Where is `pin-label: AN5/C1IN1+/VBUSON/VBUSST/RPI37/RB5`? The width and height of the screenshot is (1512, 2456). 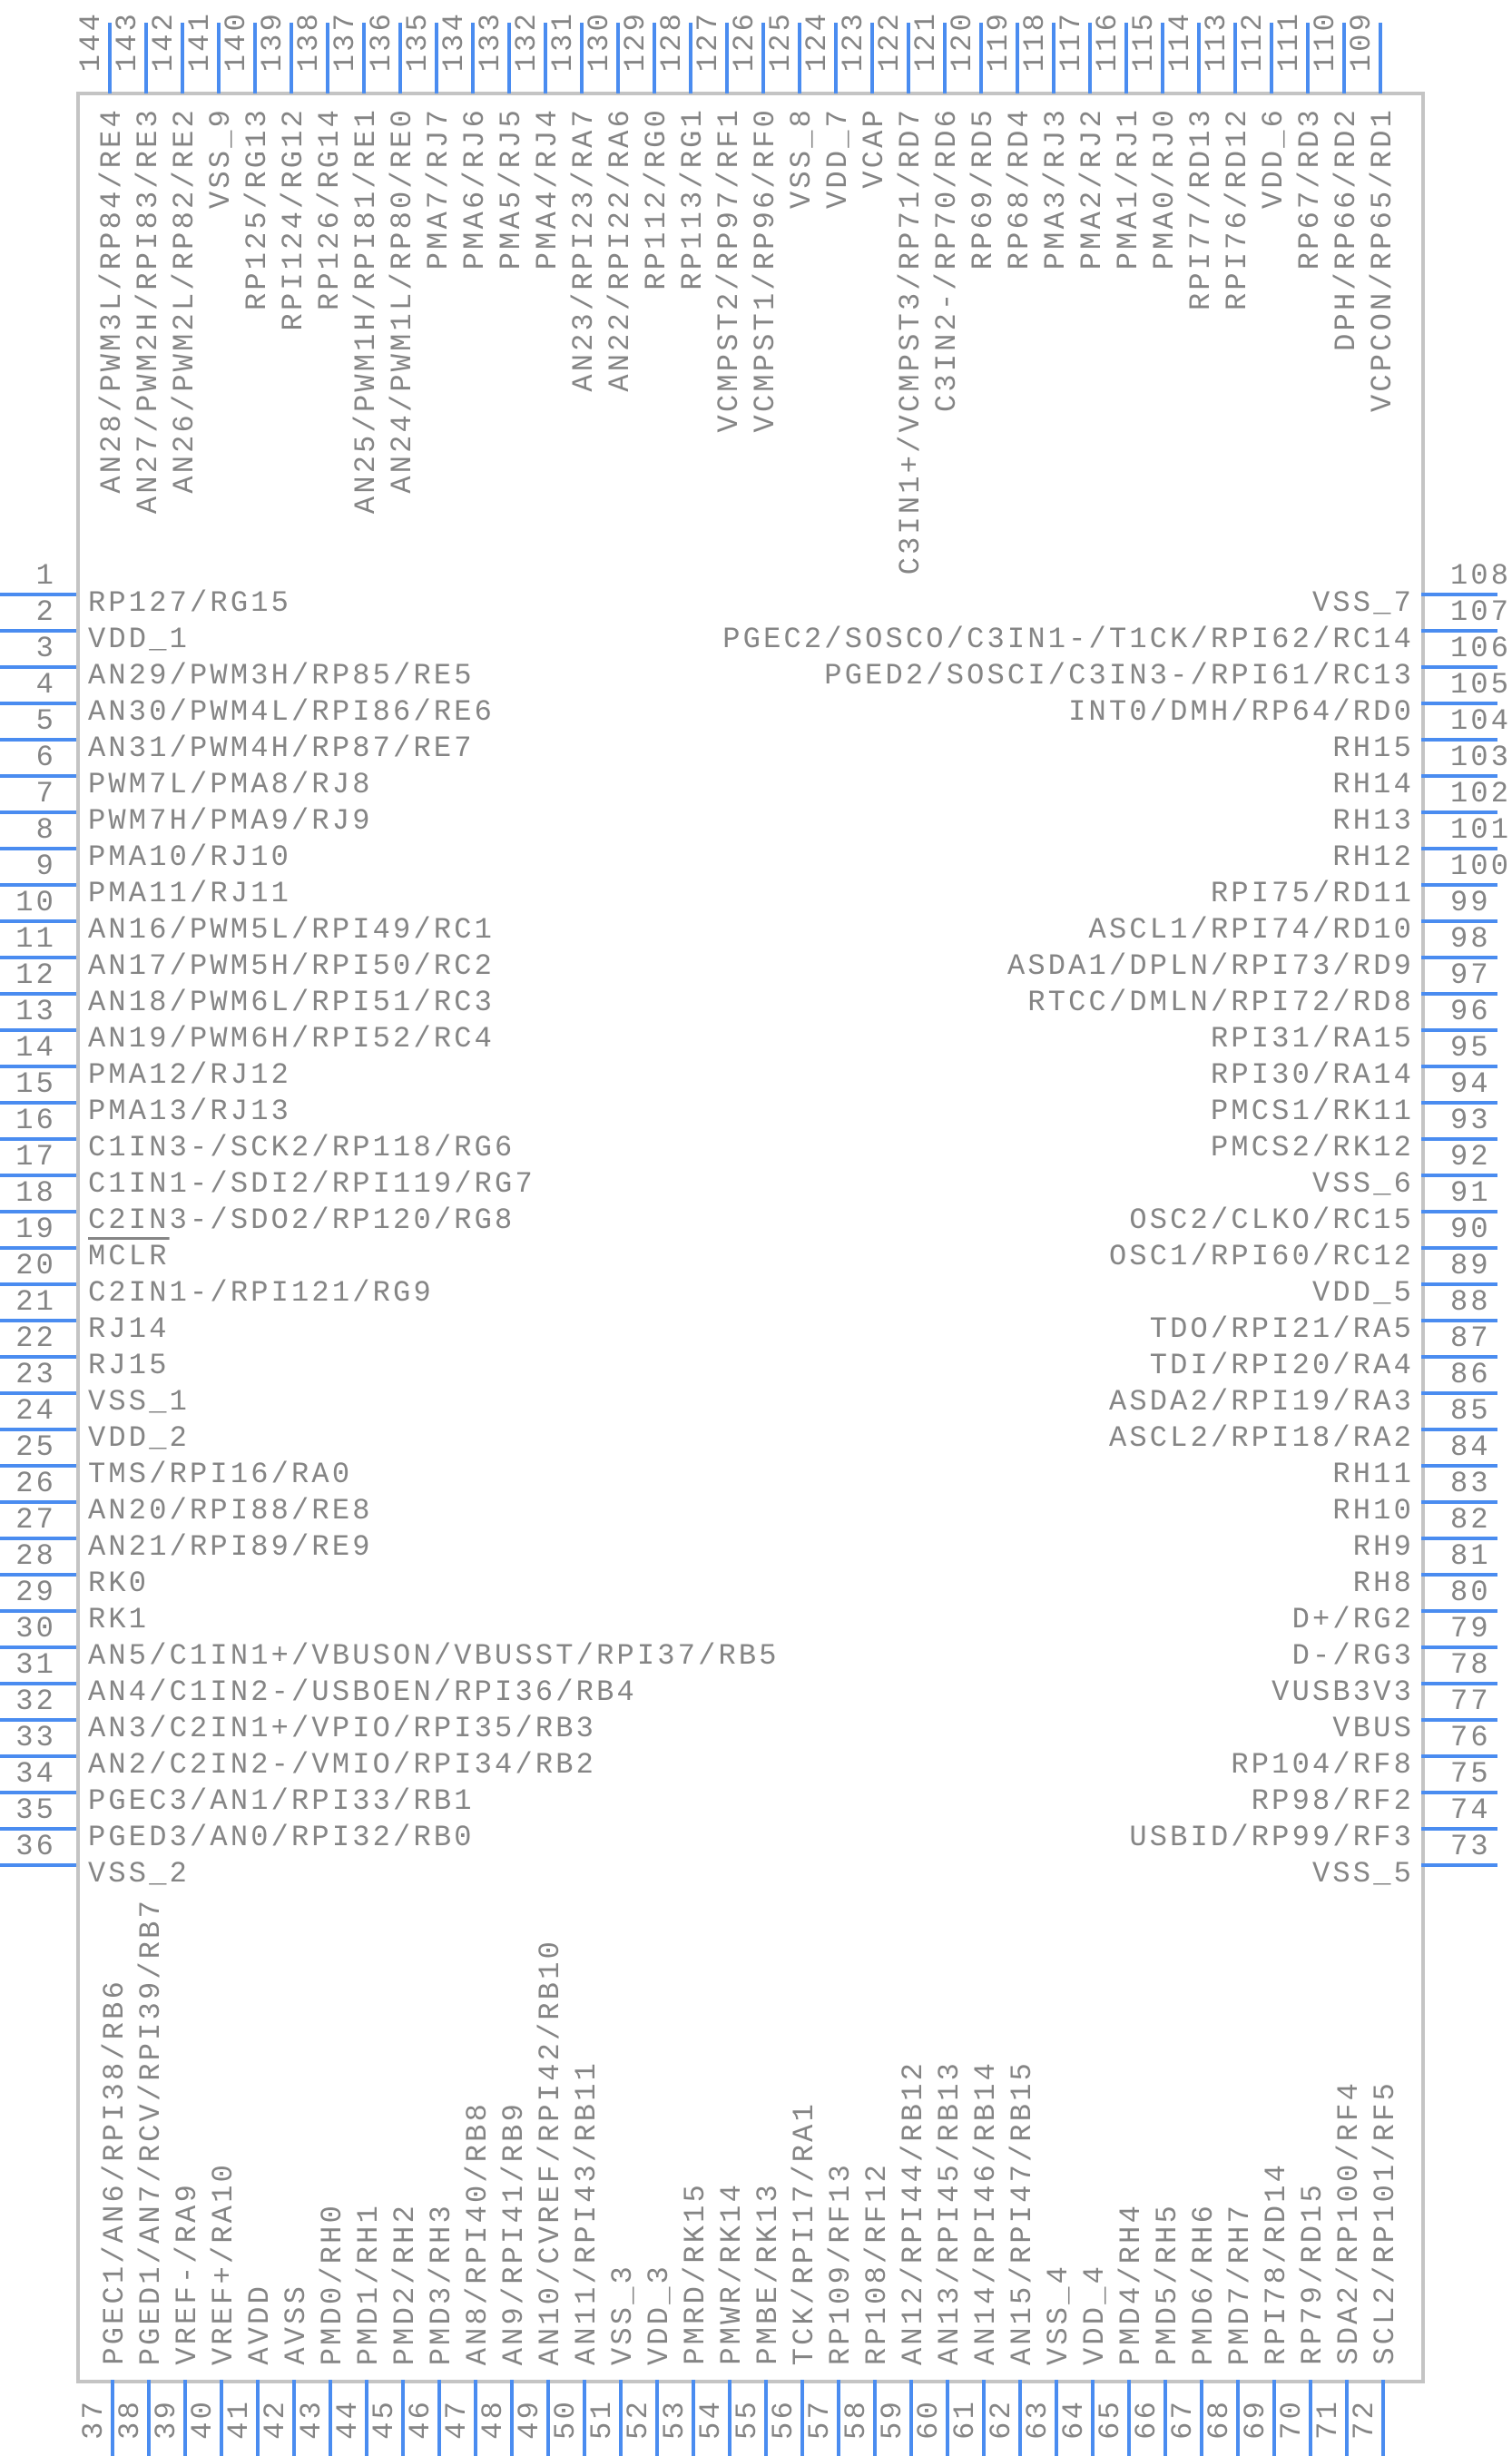
pin-label: AN5/C1IN1+/VBUSON/VBUSST/RPI37/RB5 is located at coordinates (434, 1656).